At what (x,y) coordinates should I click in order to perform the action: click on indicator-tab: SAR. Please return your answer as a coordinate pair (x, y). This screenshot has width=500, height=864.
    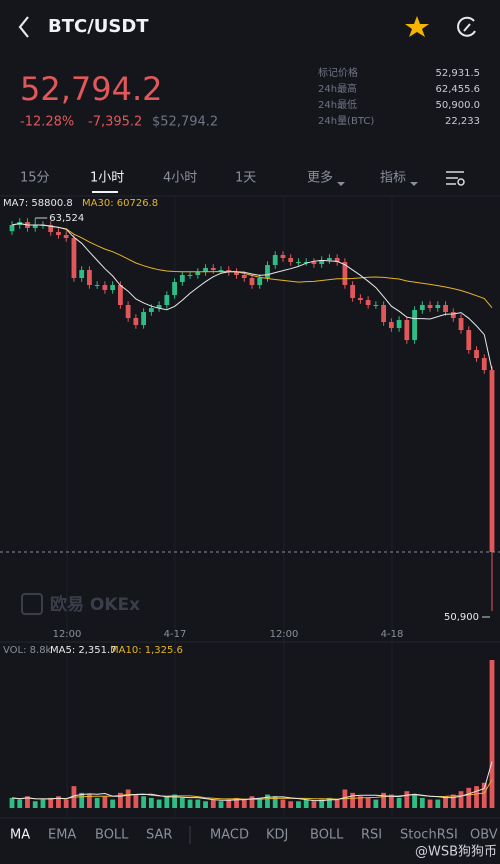
    Looking at the image, I should click on (159, 835).